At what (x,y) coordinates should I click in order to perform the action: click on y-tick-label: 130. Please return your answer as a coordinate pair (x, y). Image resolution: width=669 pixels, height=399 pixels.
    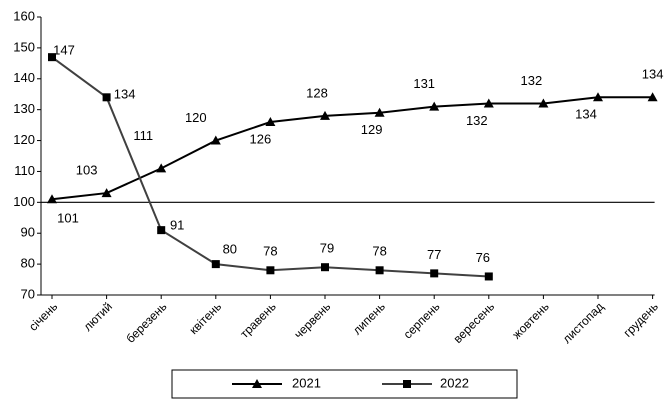
    Looking at the image, I should click on (24, 108).